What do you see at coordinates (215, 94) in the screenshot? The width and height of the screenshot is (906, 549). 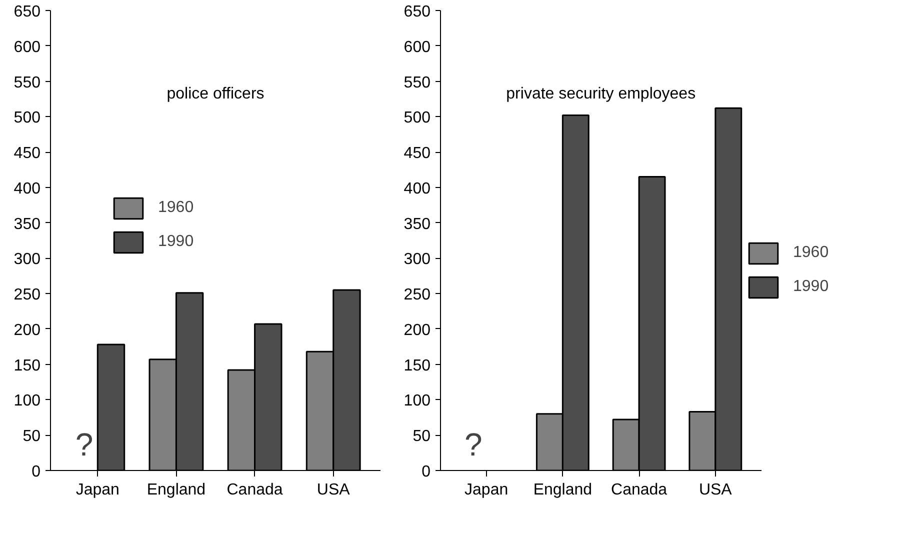 I see `text: police officers` at bounding box center [215, 94].